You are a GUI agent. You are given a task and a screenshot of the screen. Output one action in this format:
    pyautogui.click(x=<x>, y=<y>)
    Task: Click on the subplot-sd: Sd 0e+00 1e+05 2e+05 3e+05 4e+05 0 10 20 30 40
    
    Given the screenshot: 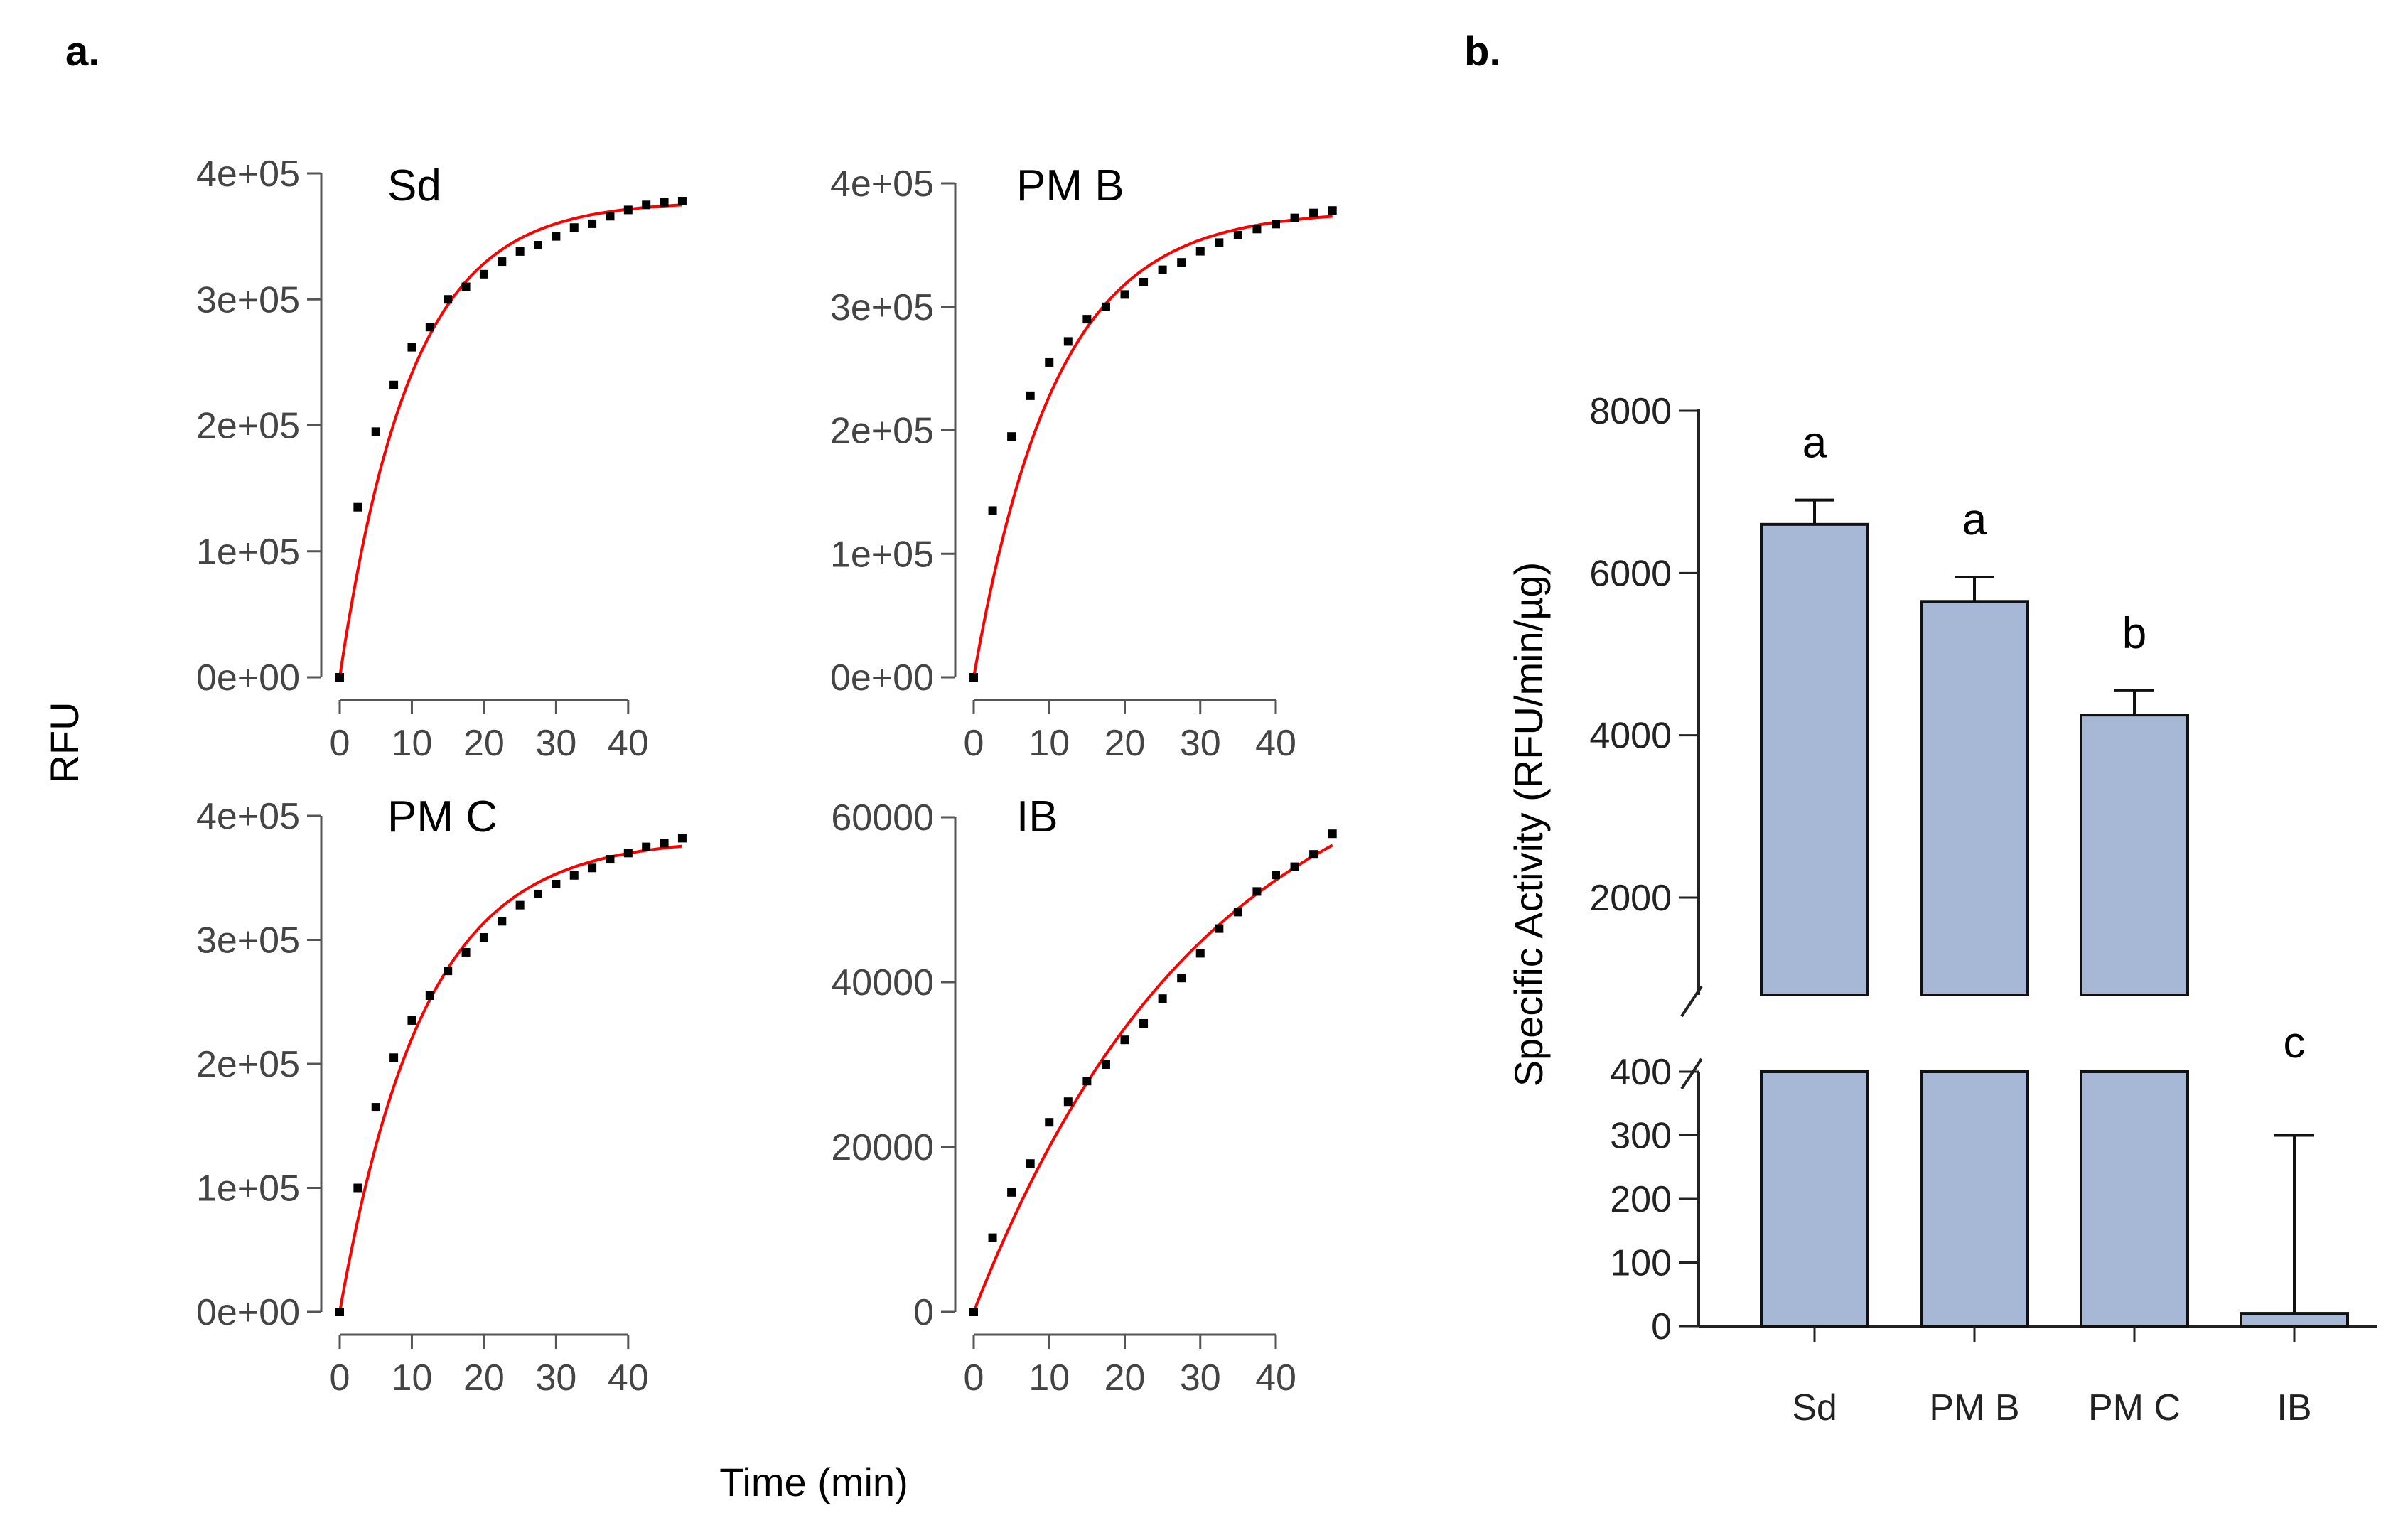 What is the action you would take?
    pyautogui.click(x=441, y=459)
    